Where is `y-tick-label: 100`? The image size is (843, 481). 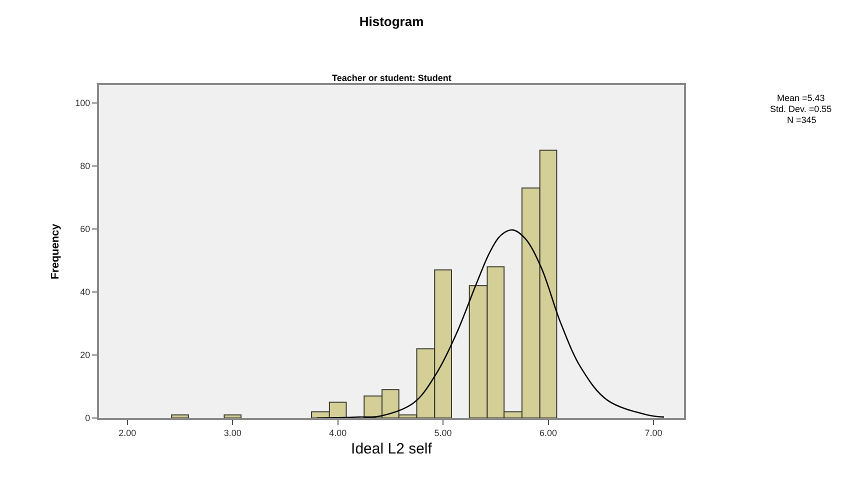 y-tick-label: 100 is located at coordinates (82, 103).